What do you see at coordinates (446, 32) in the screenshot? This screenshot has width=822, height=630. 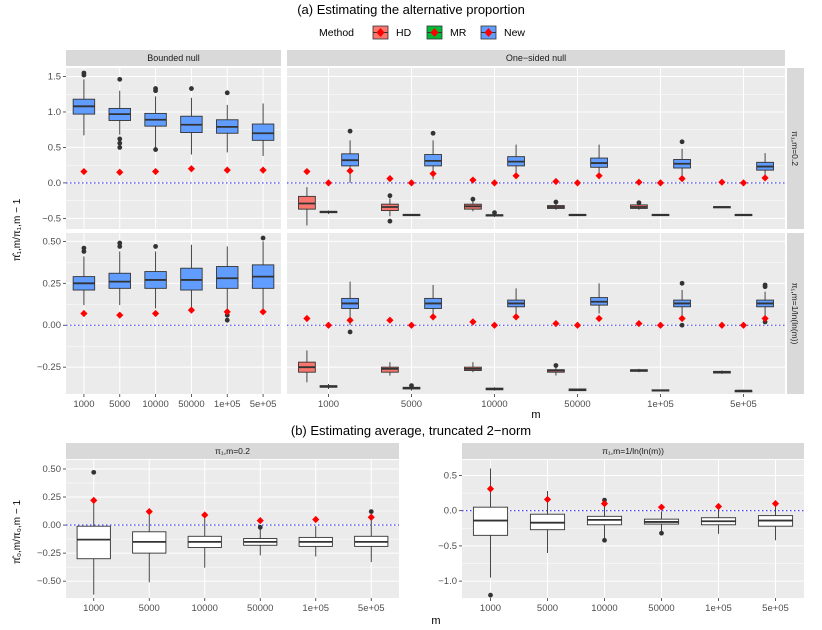 I see `legend-item-mr: MR` at bounding box center [446, 32].